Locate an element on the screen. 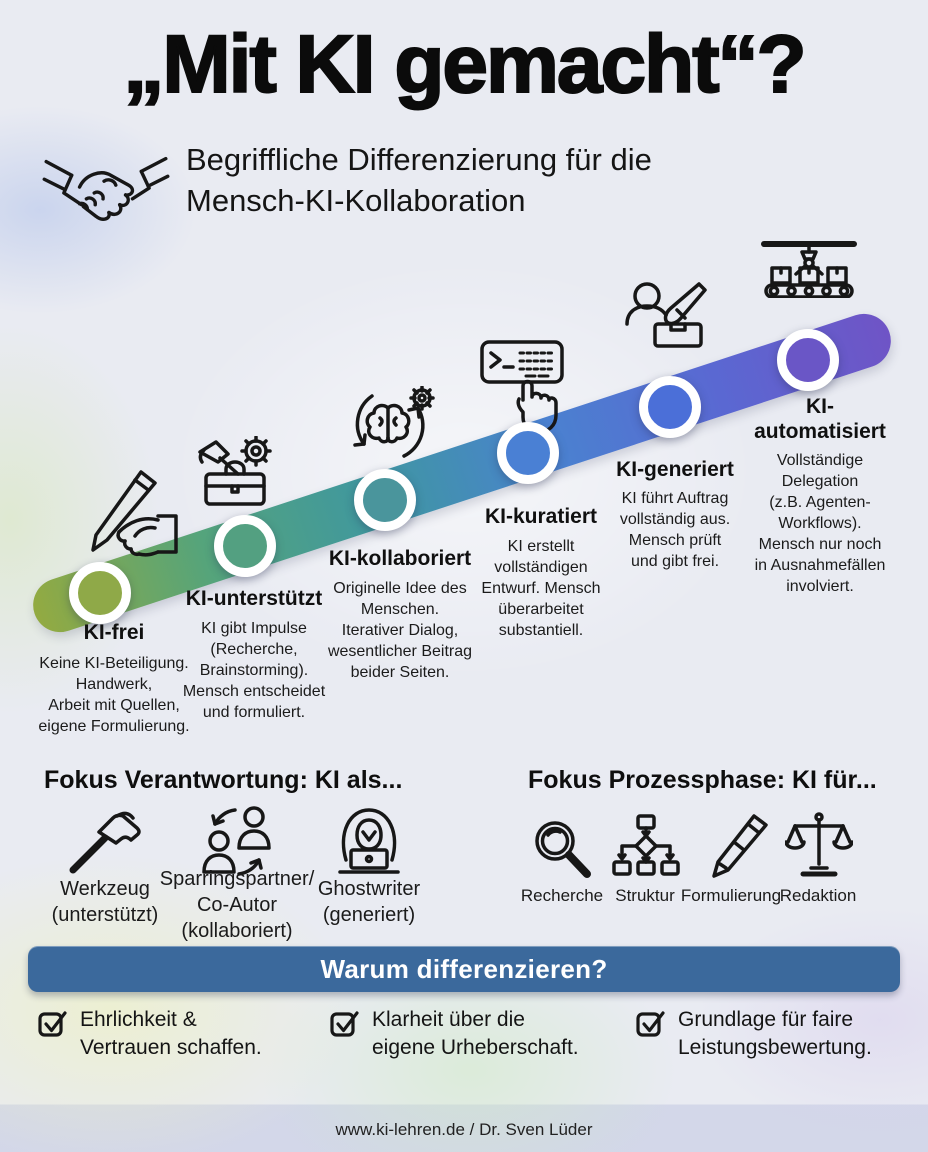 The width and height of the screenshot is (928, 1152). prozessphase-item-label: Redaktion is located at coordinates (818, 895).